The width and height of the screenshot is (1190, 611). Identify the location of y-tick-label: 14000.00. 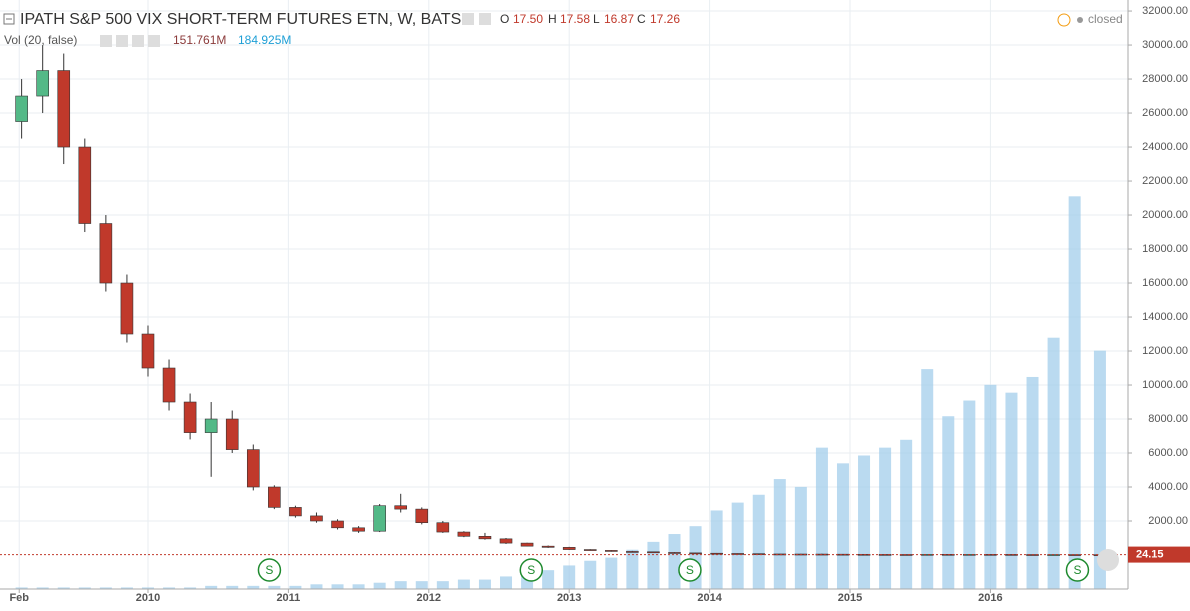
(1165, 317).